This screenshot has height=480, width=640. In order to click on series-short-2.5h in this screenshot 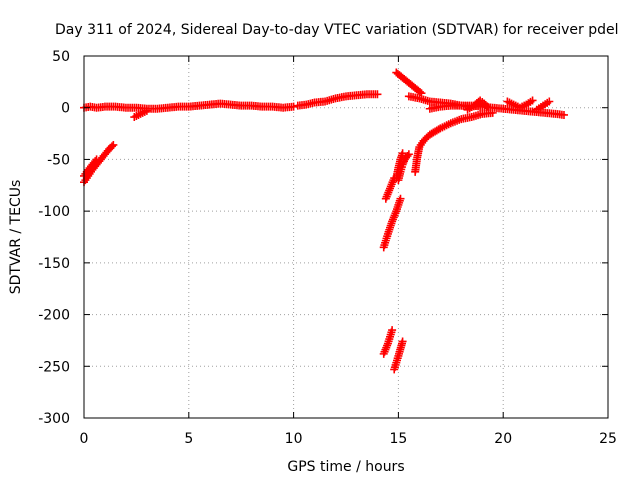, I will do `click(140, 114)`.